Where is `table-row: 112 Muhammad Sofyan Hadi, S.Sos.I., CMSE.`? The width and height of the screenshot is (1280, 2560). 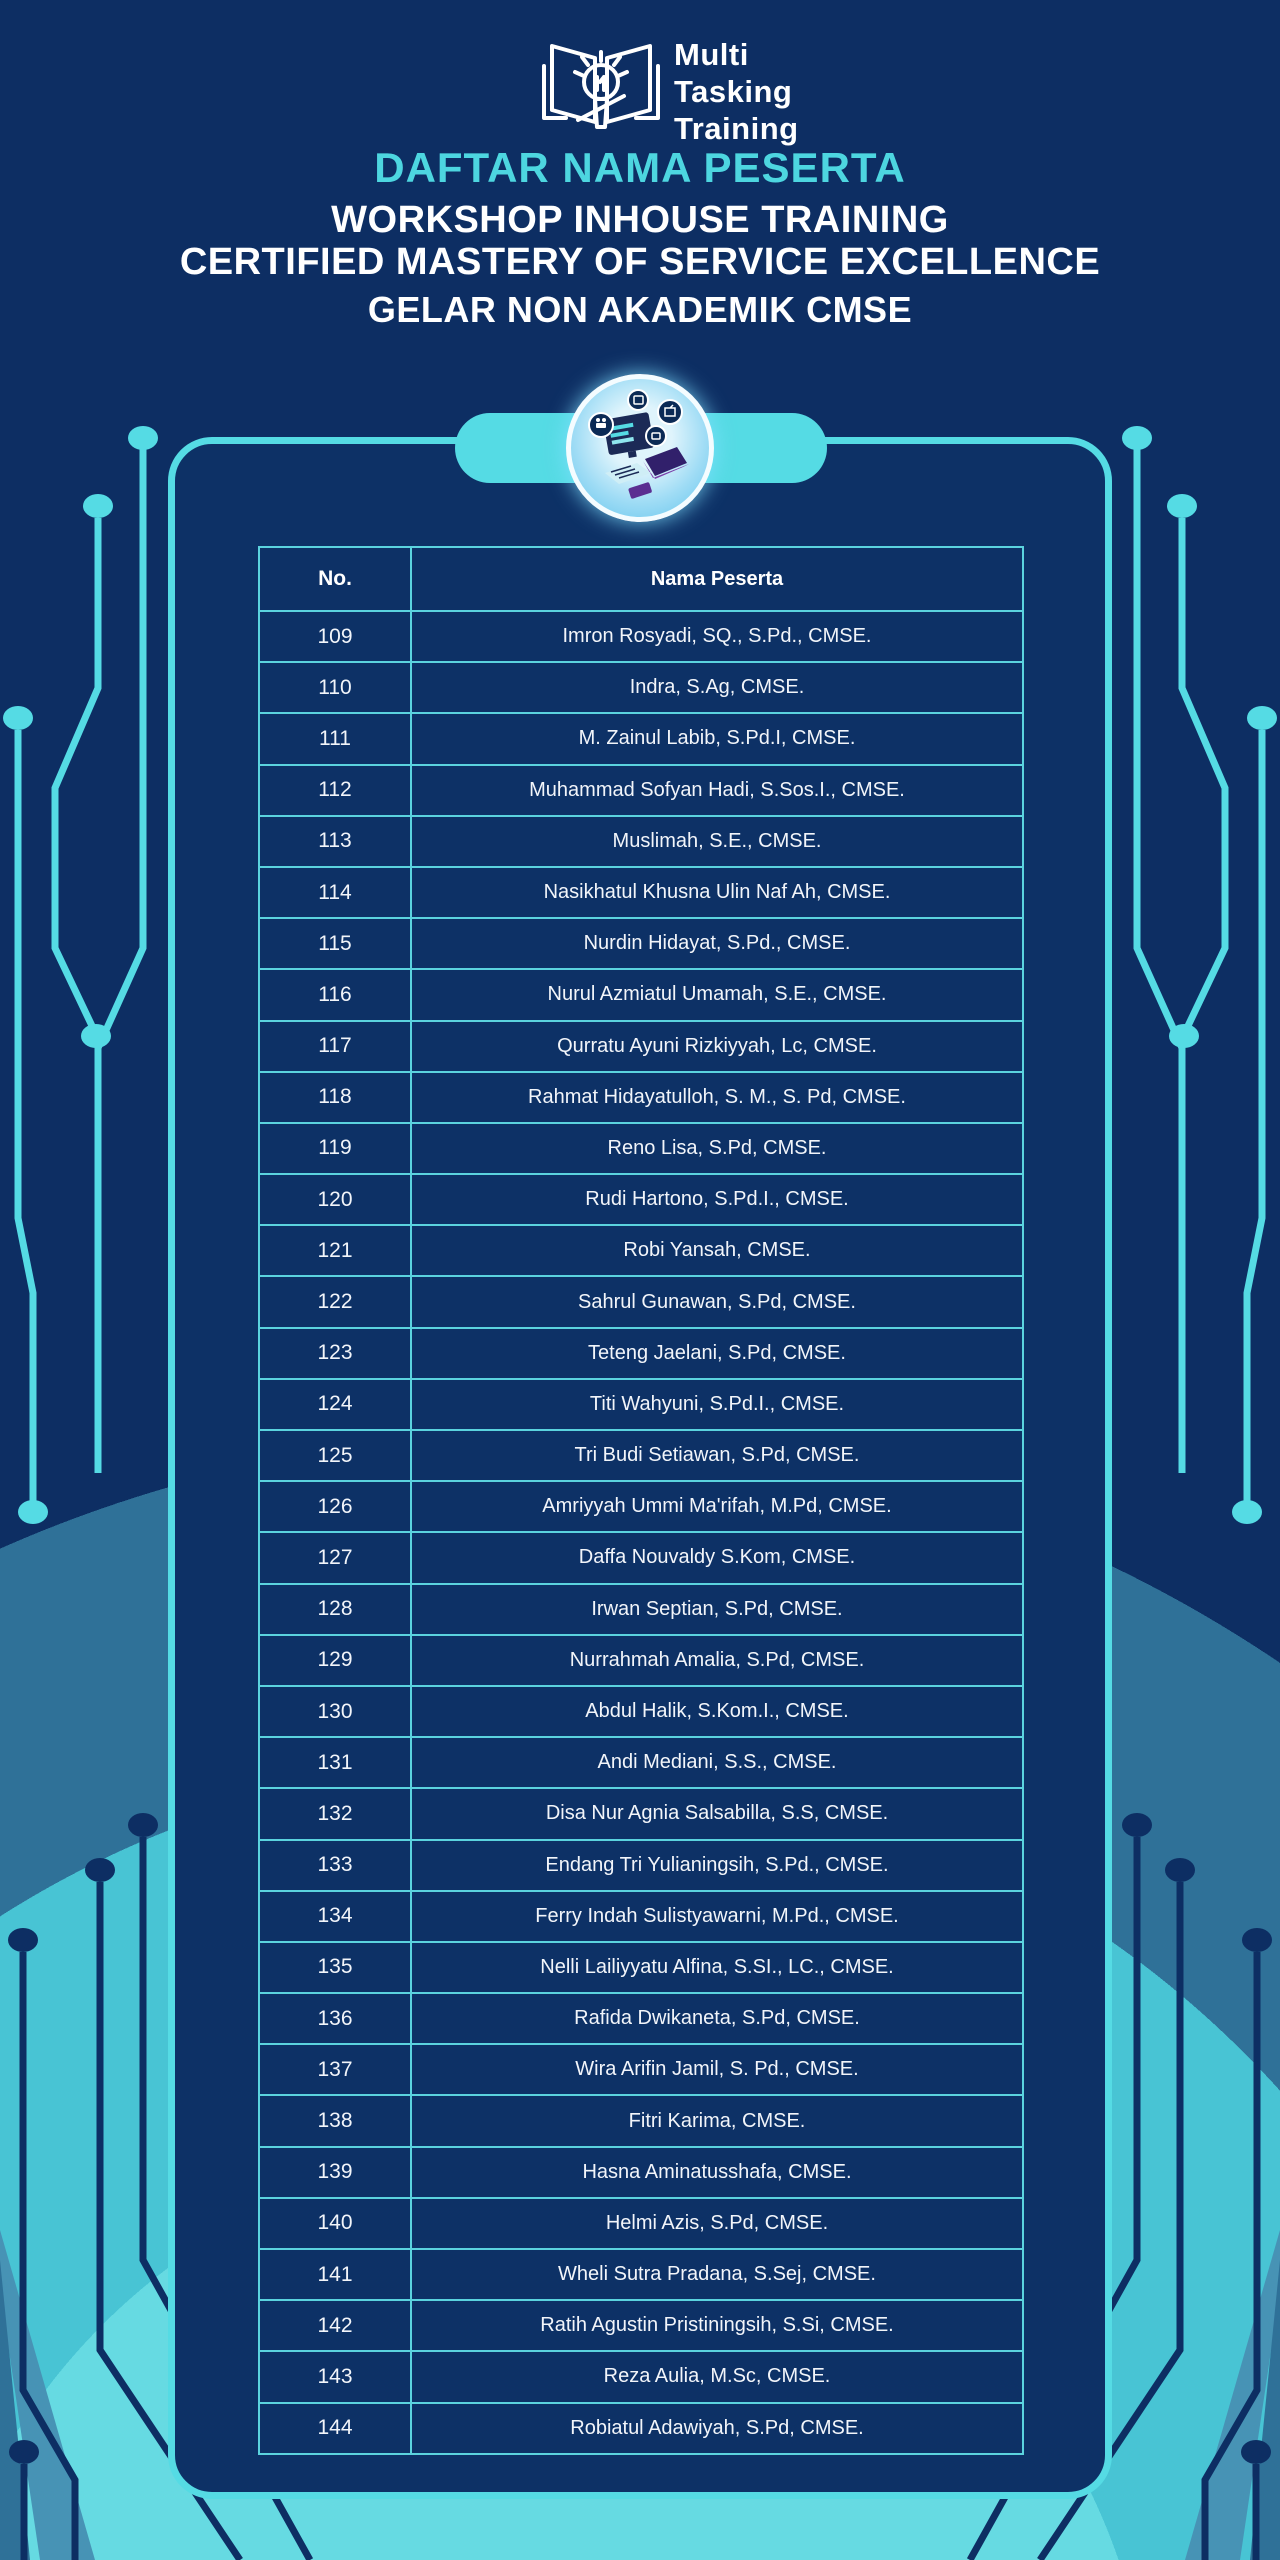
table-row: 112 Muhammad Sofyan Hadi, S.Sos.I., CMSE. is located at coordinates (641, 789).